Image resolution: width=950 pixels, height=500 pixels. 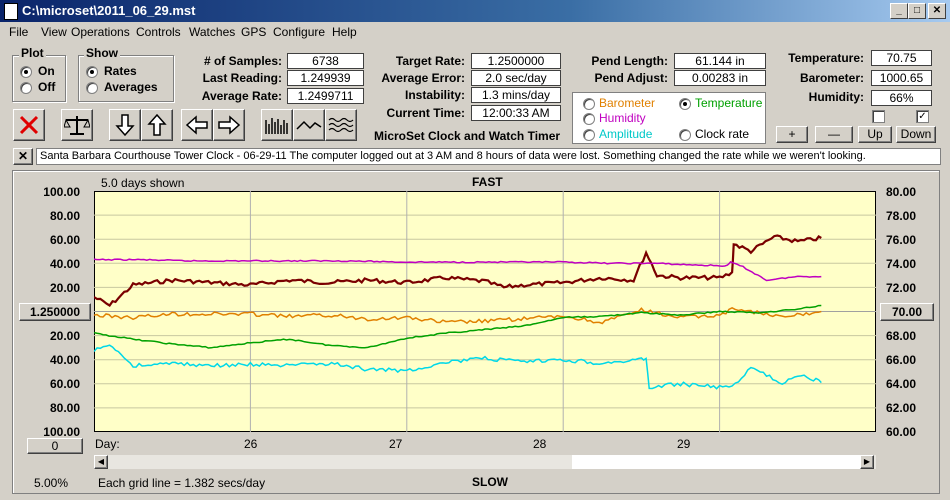 I want to click on plot-off-radio, so click(x=26, y=88).